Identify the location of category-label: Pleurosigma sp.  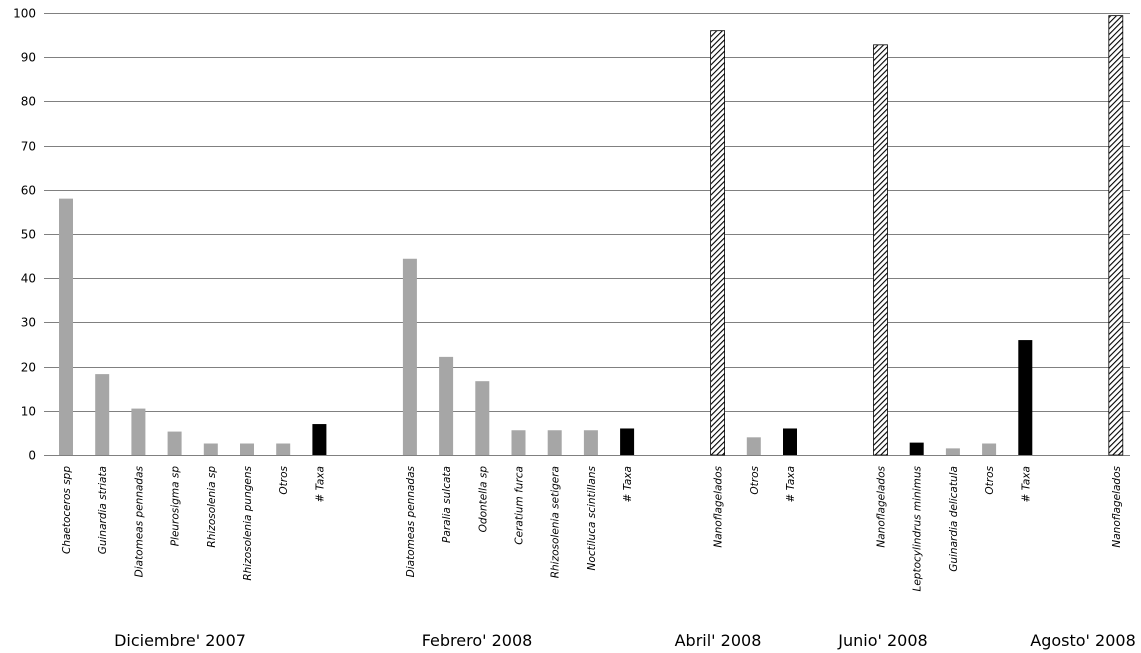
(176, 506).